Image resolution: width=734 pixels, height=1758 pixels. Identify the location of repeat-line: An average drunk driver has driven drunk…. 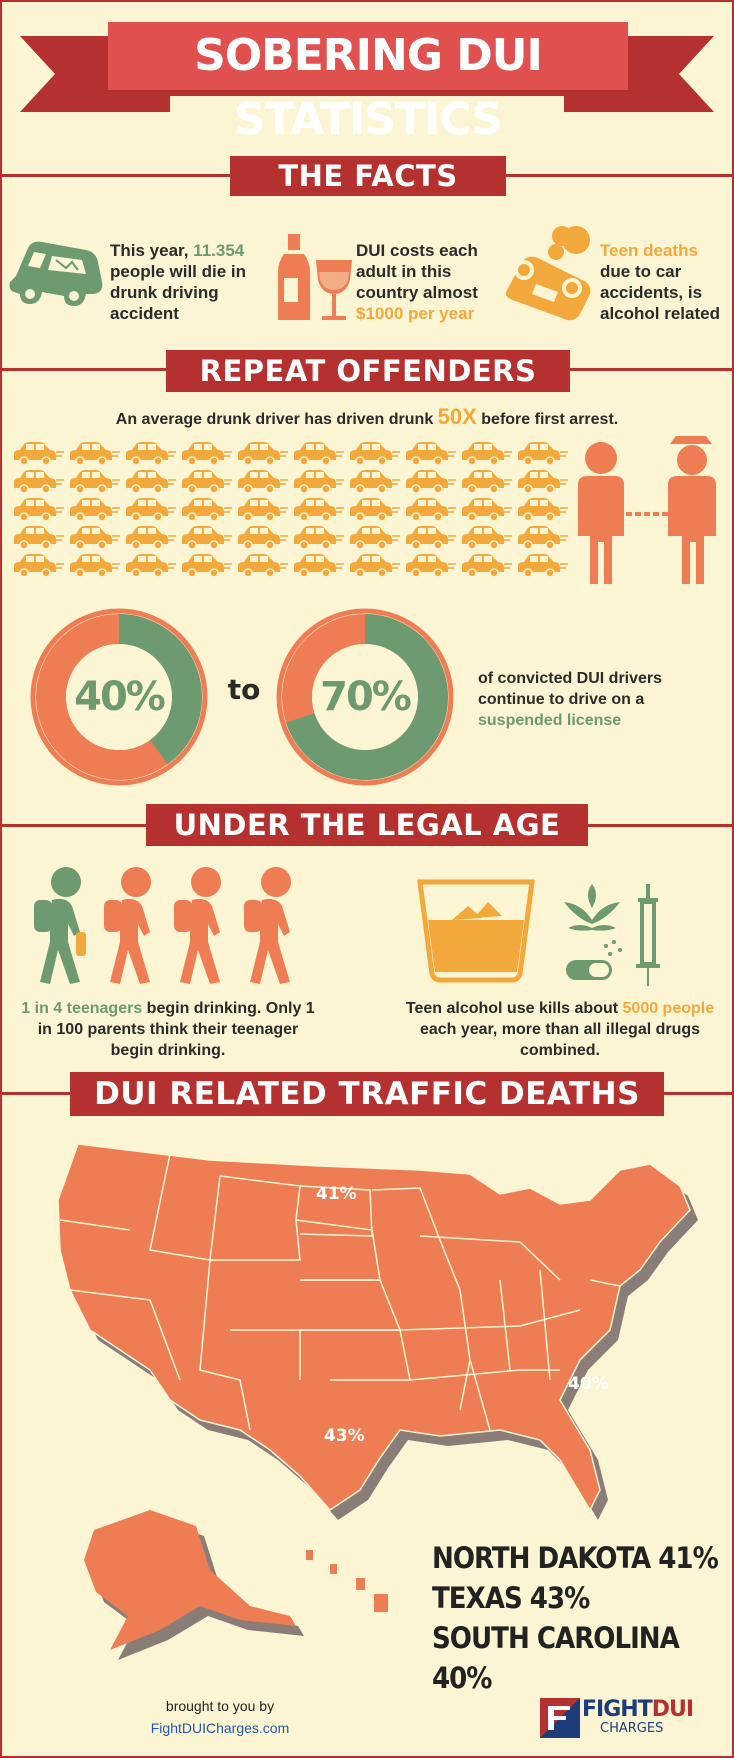
(367, 416).